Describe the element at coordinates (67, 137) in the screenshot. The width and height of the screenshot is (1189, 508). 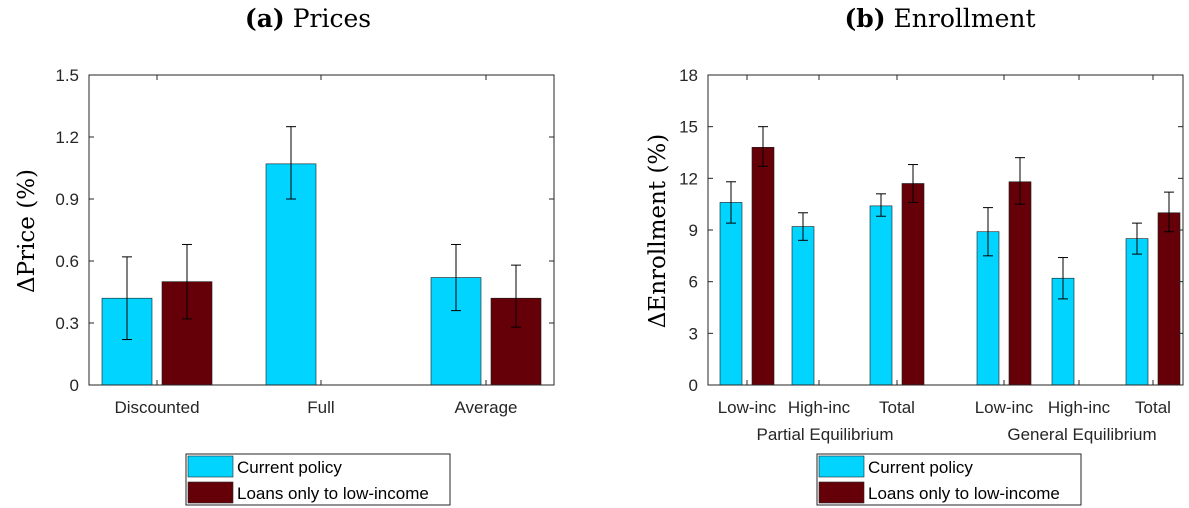
I see `y-tick-label: 1.2` at that location.